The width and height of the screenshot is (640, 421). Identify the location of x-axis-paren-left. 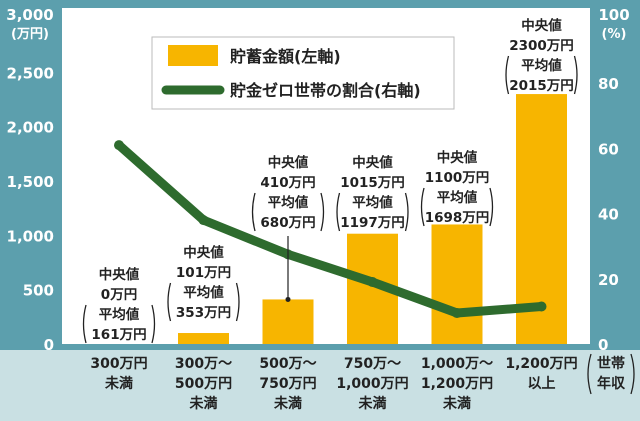
(589, 374).